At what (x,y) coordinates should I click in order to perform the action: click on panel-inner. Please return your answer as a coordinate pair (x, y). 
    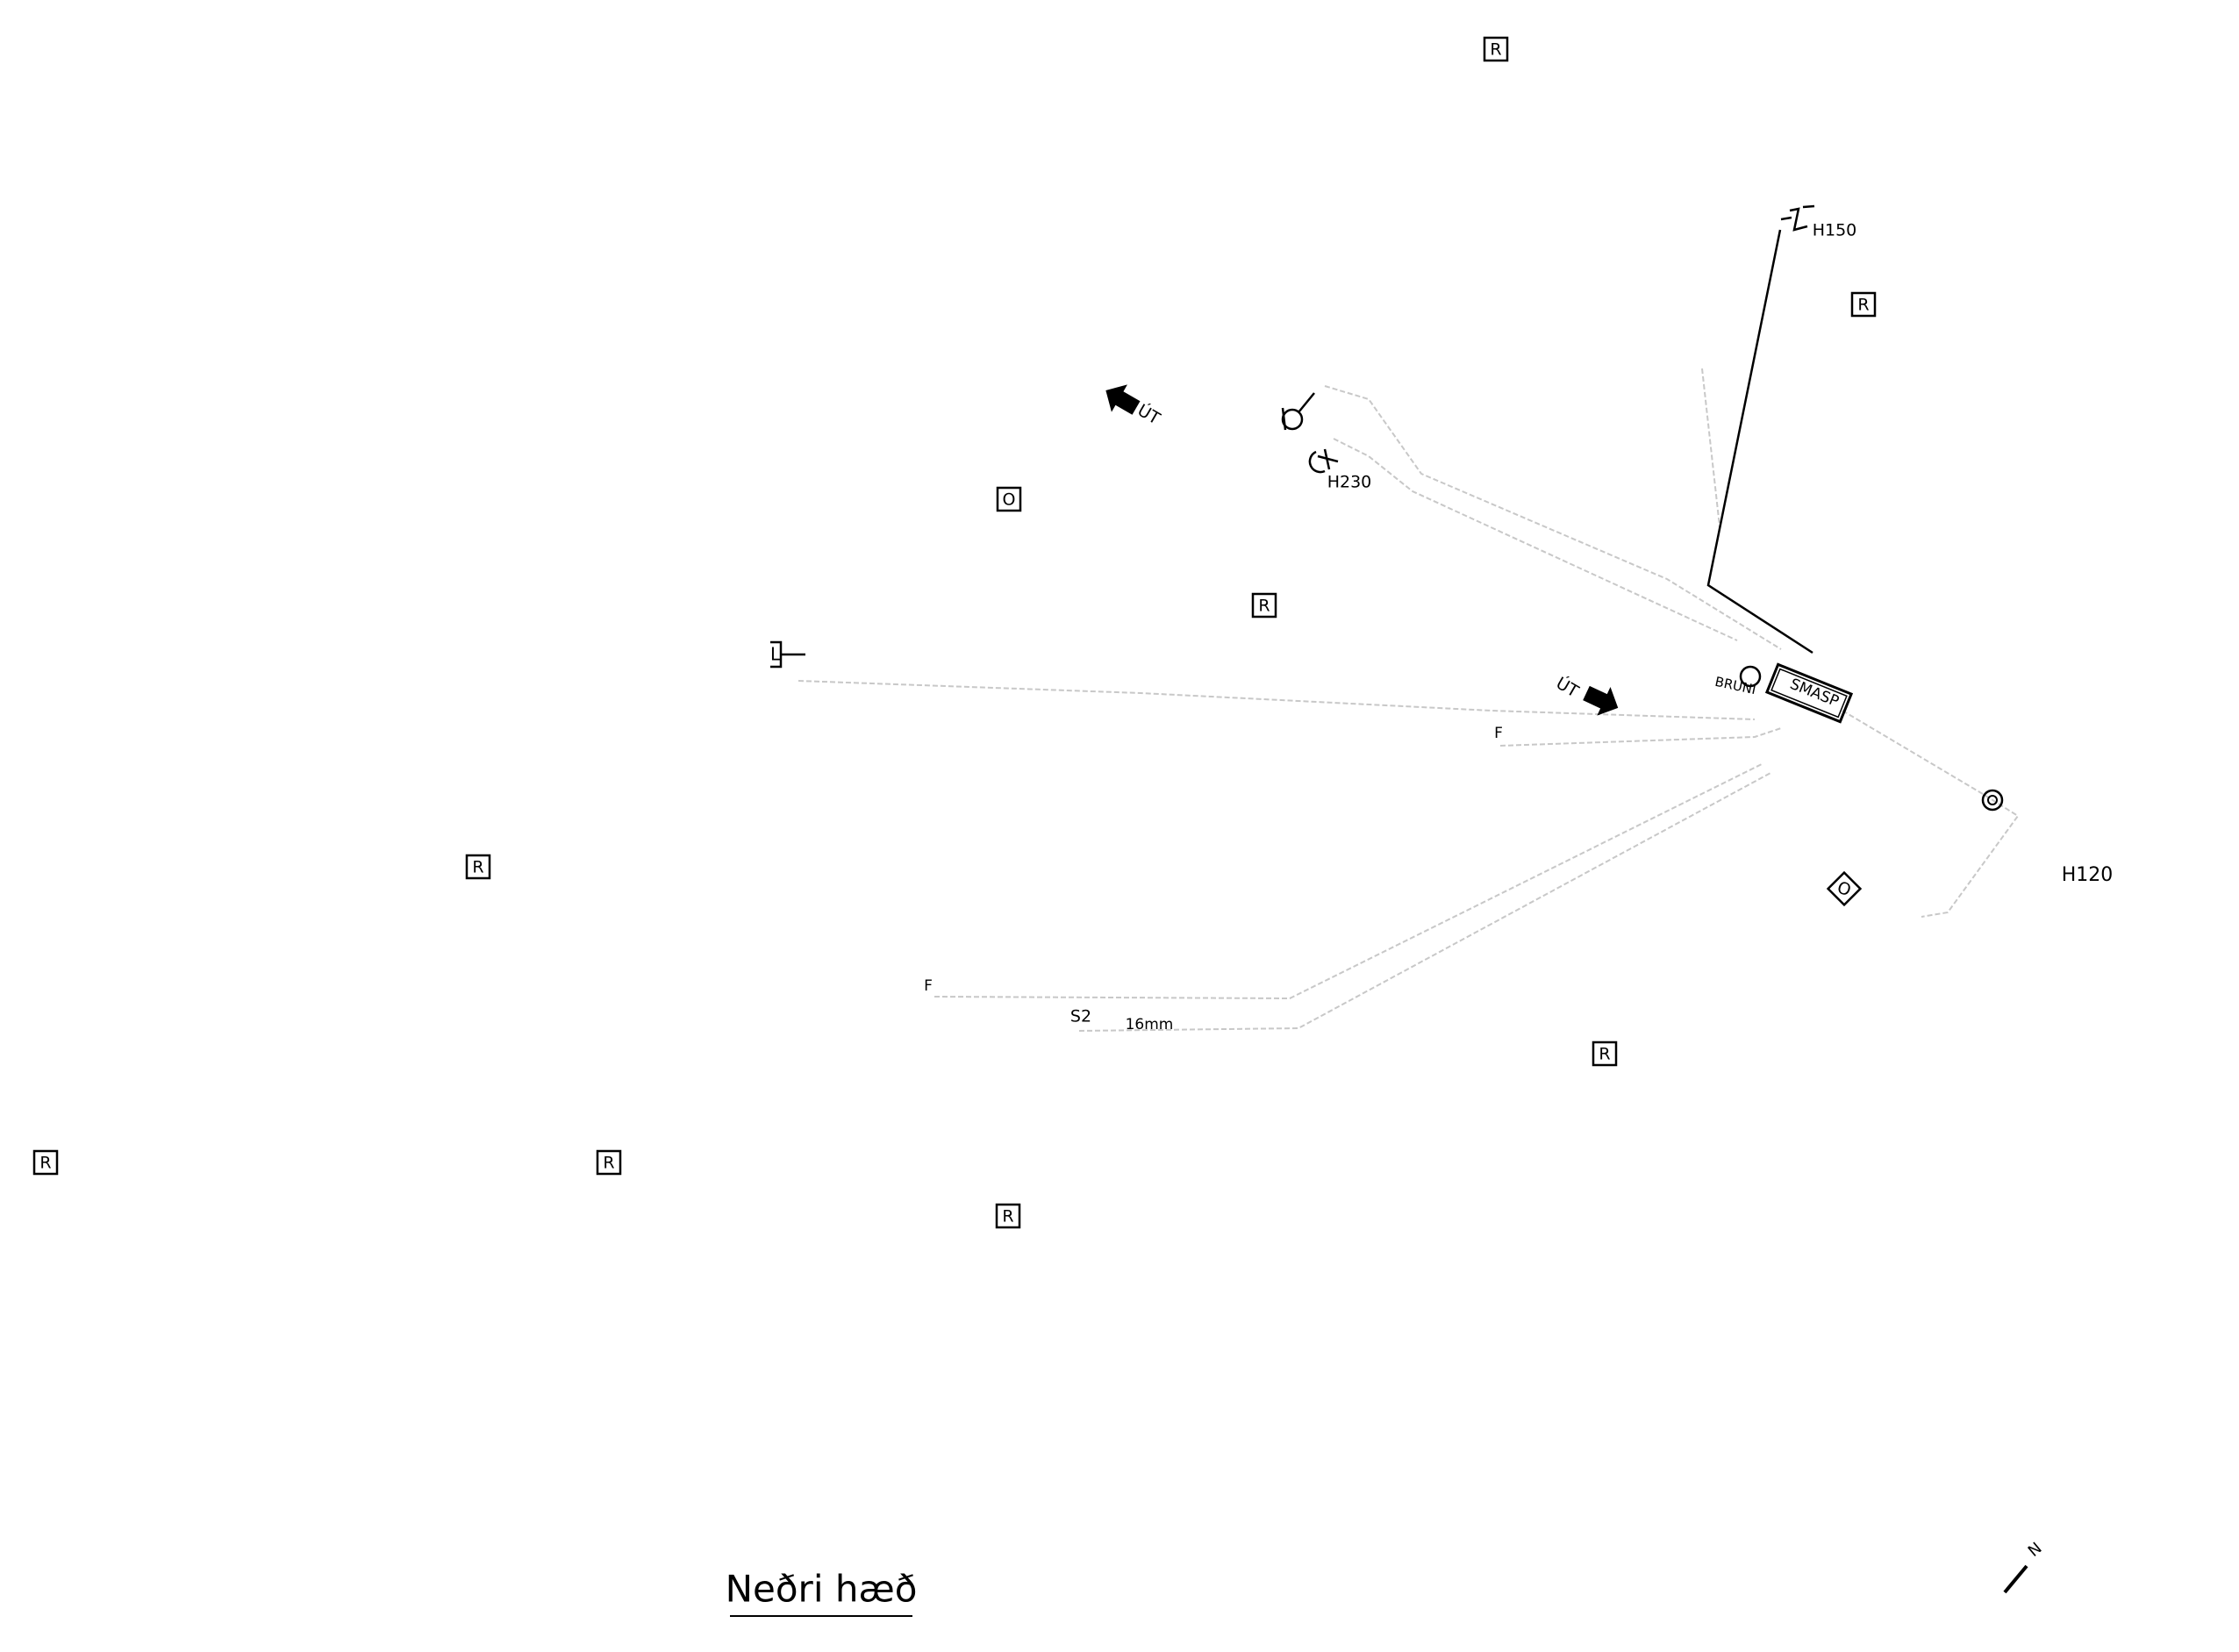
    Looking at the image, I should click on (1809, 694).